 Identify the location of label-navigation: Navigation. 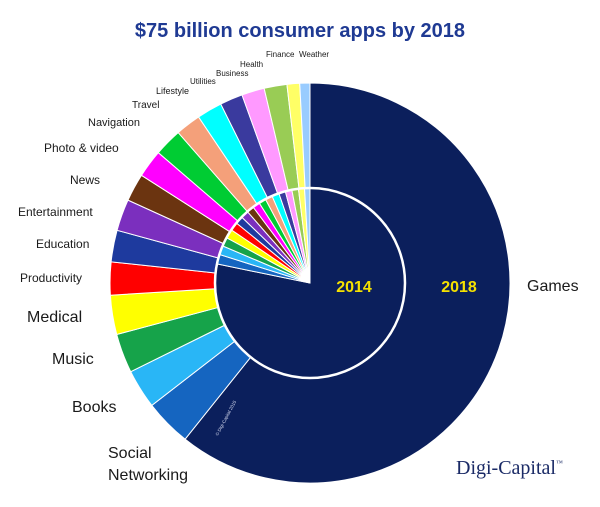
(114, 123).